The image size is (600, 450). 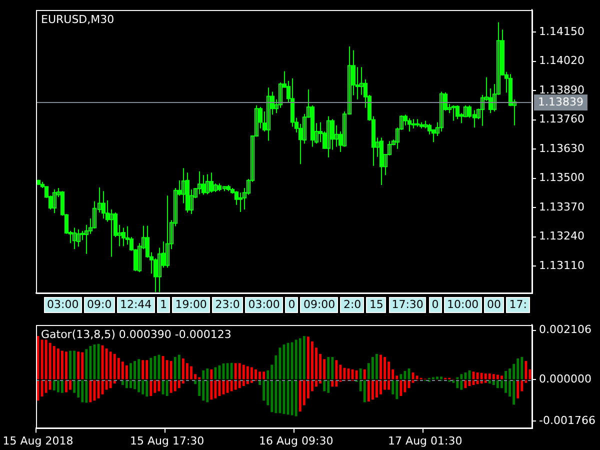 What do you see at coordinates (561, 148) in the screenshot?
I see `y-tick-label: 1.13630` at bounding box center [561, 148].